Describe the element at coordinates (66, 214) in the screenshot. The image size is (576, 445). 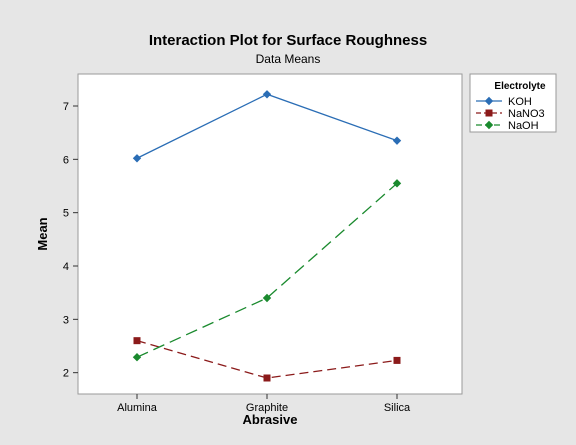
I see `y-tick-label: 5` at that location.